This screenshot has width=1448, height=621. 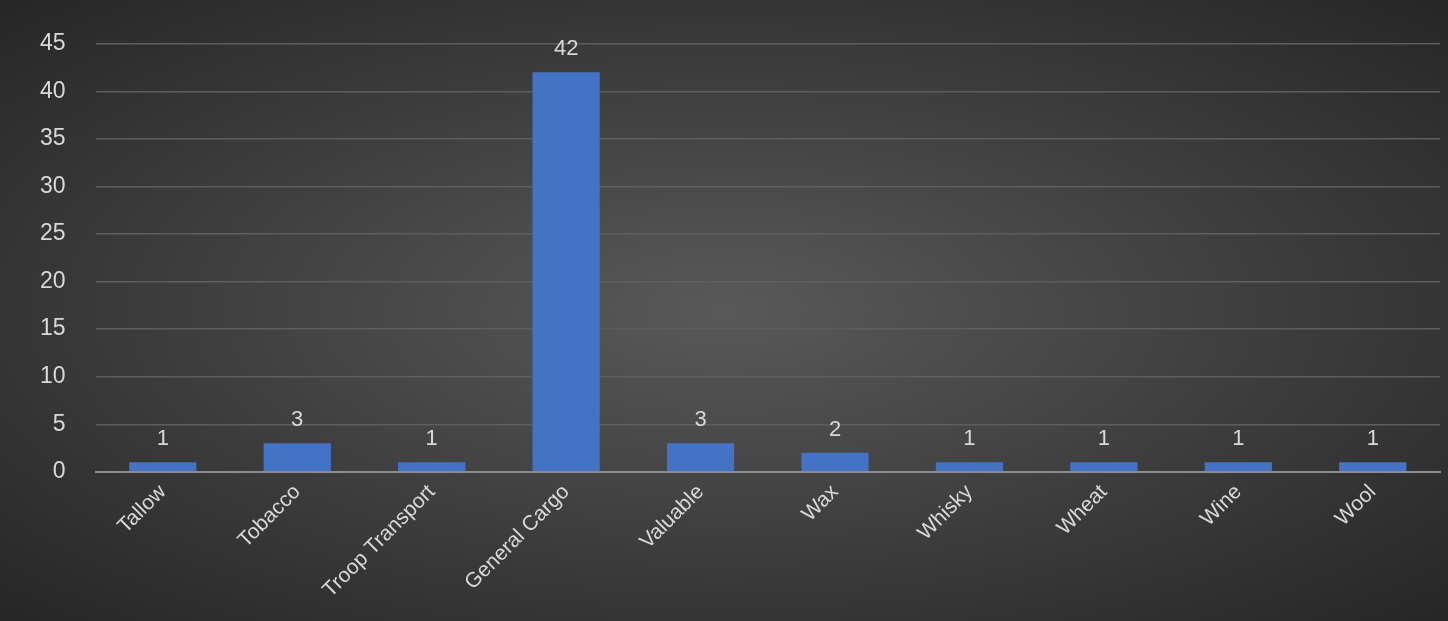 I want to click on y-tick-label: 0, so click(x=59, y=470).